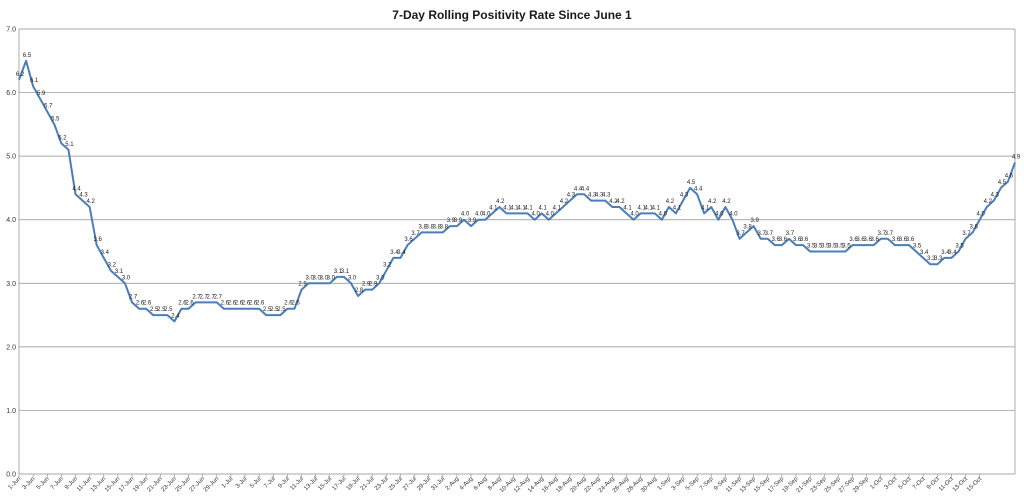  What do you see at coordinates (34, 81) in the screenshot?
I see `data-label: 6.1` at bounding box center [34, 81].